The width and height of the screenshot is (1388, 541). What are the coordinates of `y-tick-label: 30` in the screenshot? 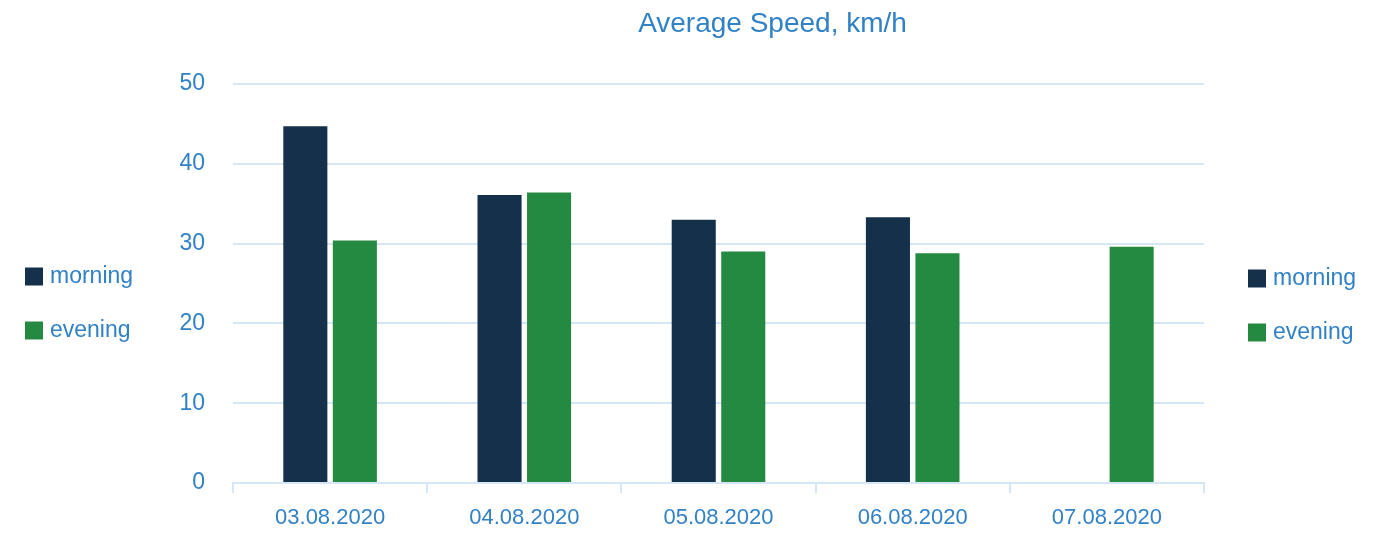 It's located at (192, 241).